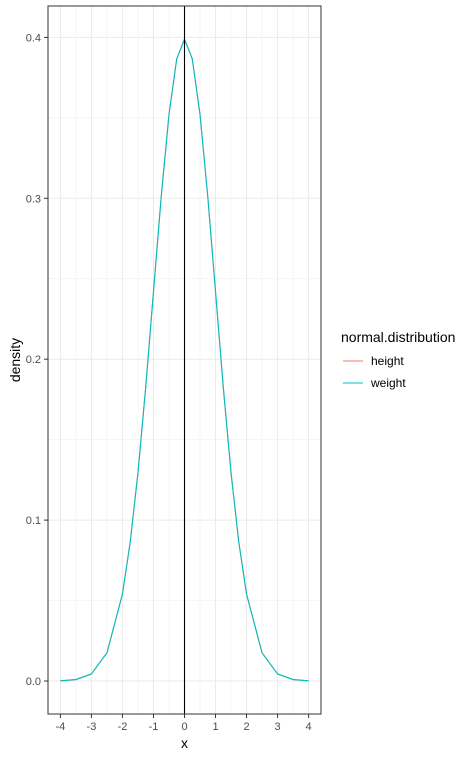 This screenshot has height=763, width=474. What do you see at coordinates (387, 361) in the screenshot?
I see `legend-label-height: height` at bounding box center [387, 361].